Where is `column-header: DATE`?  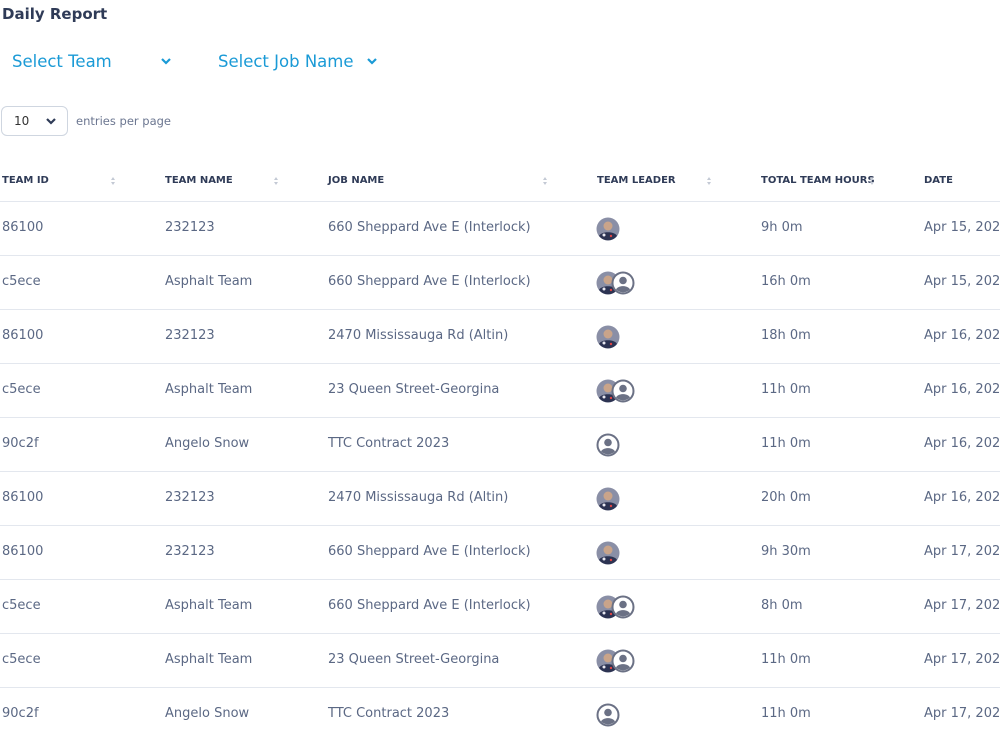 column-header: DATE is located at coordinates (938, 180).